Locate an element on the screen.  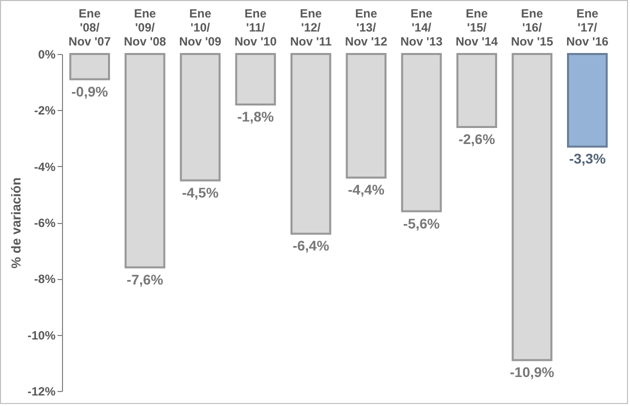
y-tick-label: -6% is located at coordinates (45, 223).